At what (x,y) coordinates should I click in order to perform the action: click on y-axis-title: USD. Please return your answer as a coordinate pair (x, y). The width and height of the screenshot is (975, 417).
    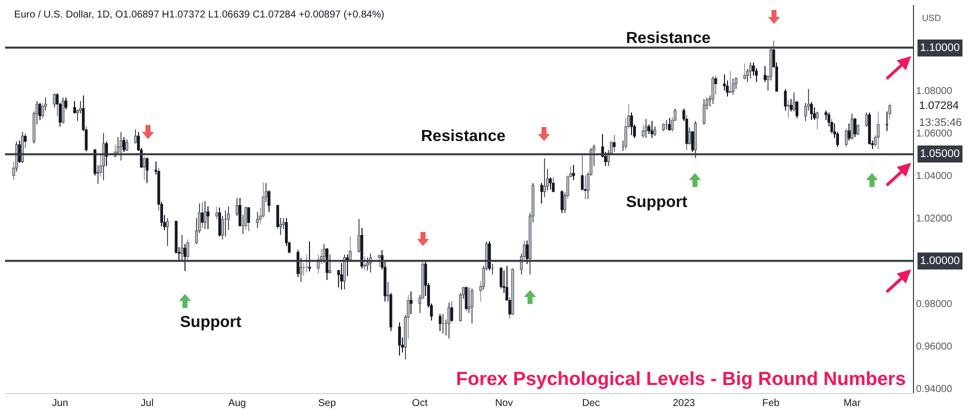
    Looking at the image, I should click on (932, 18).